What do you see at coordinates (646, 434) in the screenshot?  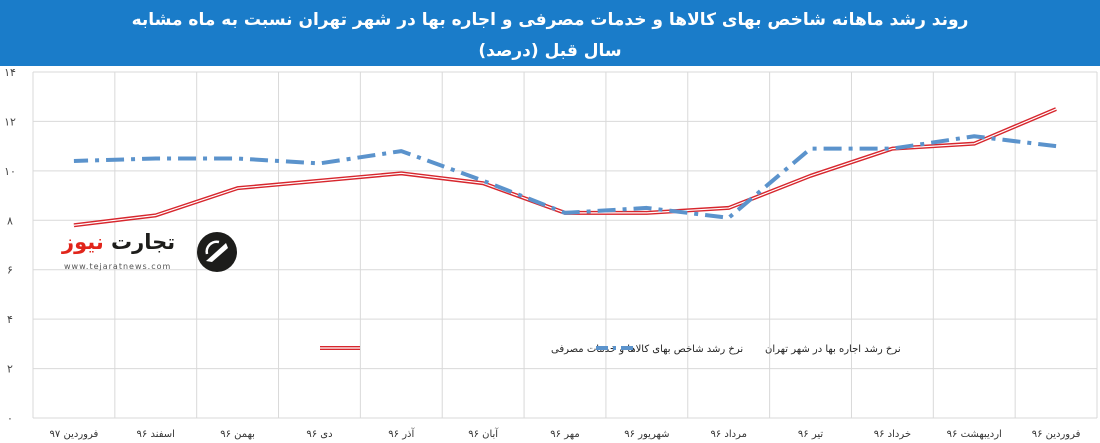 I see `x-tick-label: شهریور ۹۶` at bounding box center [646, 434].